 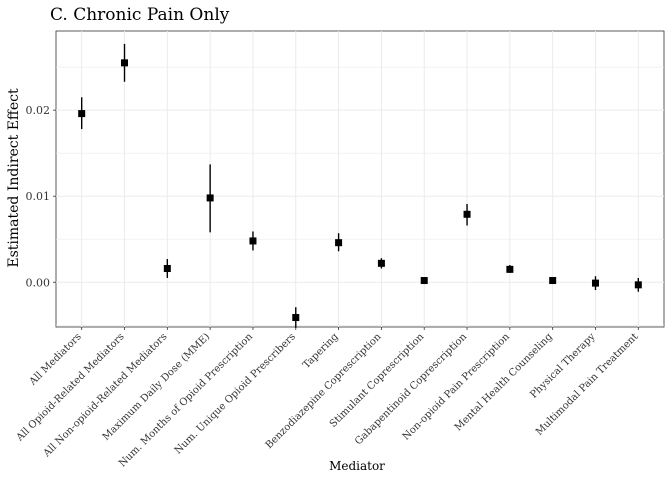 I want to click on y-tick-label: 0.02, so click(x=38, y=110).